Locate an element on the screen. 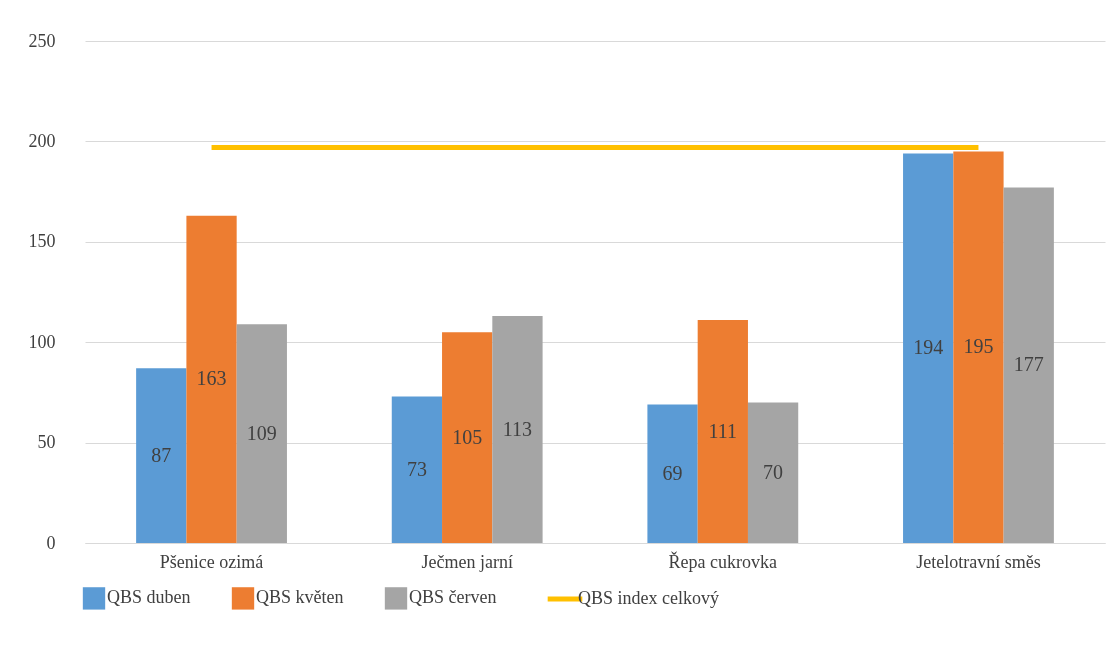 This screenshot has width=1118, height=653. data-label: 87 is located at coordinates (161, 454).